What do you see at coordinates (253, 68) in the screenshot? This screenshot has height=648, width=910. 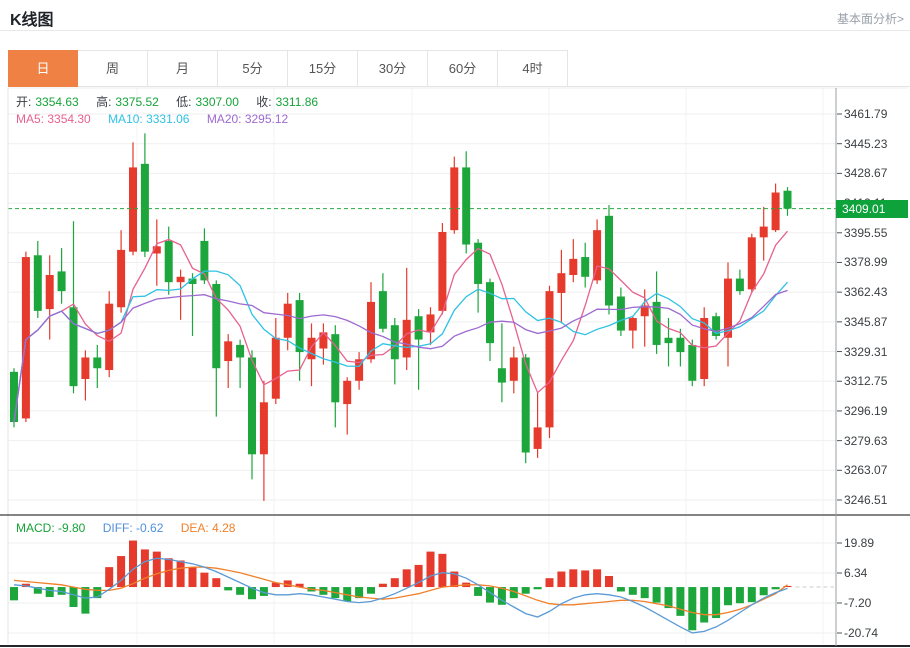 I see `tab-5min: 5分` at bounding box center [253, 68].